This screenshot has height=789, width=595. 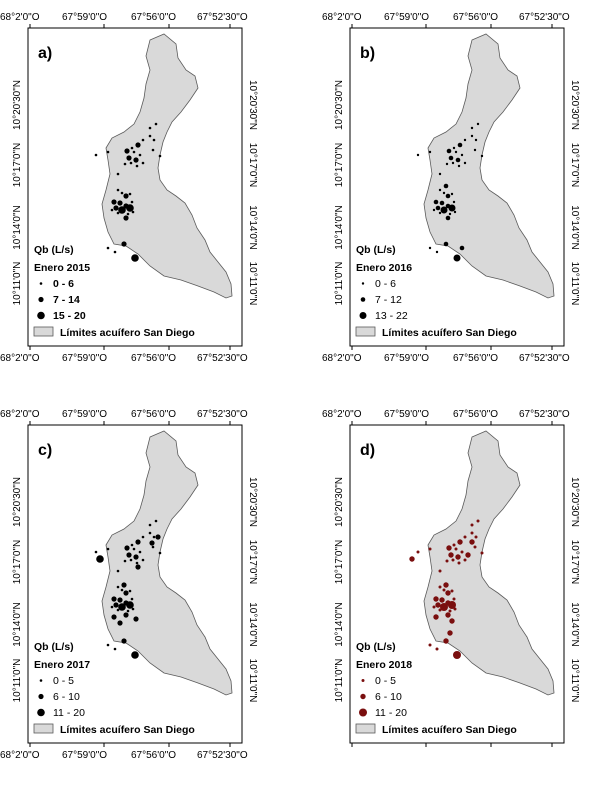 What do you see at coordinates (20, 755) in the screenshot?
I see `bottom-lon-label: 68°2'0"O` at bounding box center [20, 755].